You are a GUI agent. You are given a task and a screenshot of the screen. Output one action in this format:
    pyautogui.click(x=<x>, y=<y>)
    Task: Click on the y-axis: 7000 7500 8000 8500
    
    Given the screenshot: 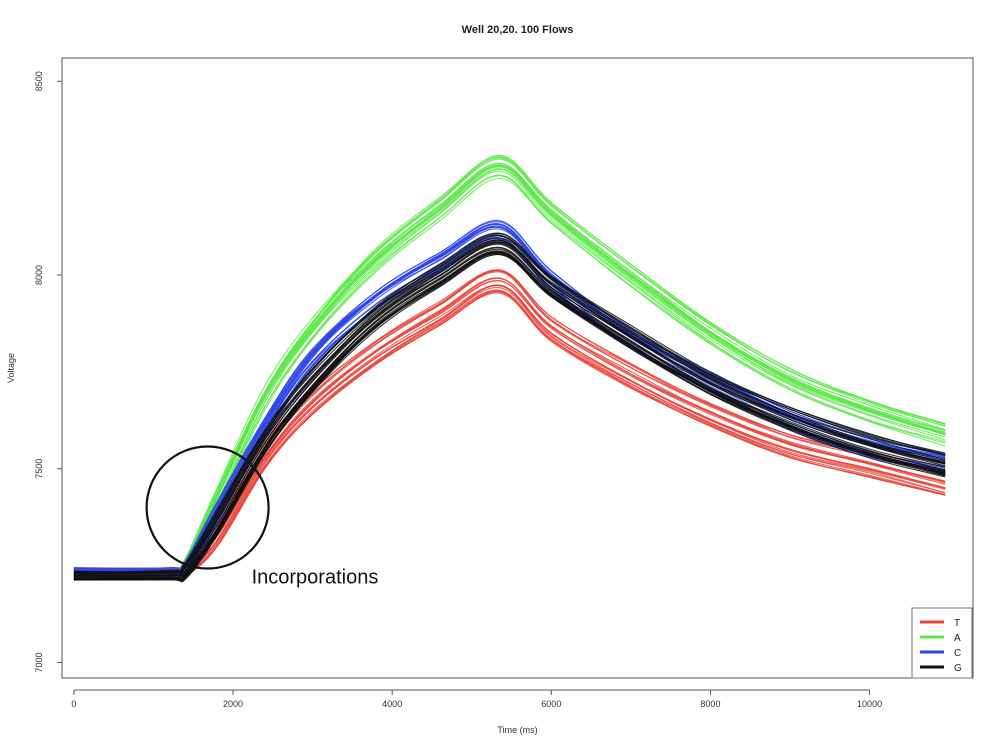 What is the action you would take?
    pyautogui.click(x=48, y=372)
    